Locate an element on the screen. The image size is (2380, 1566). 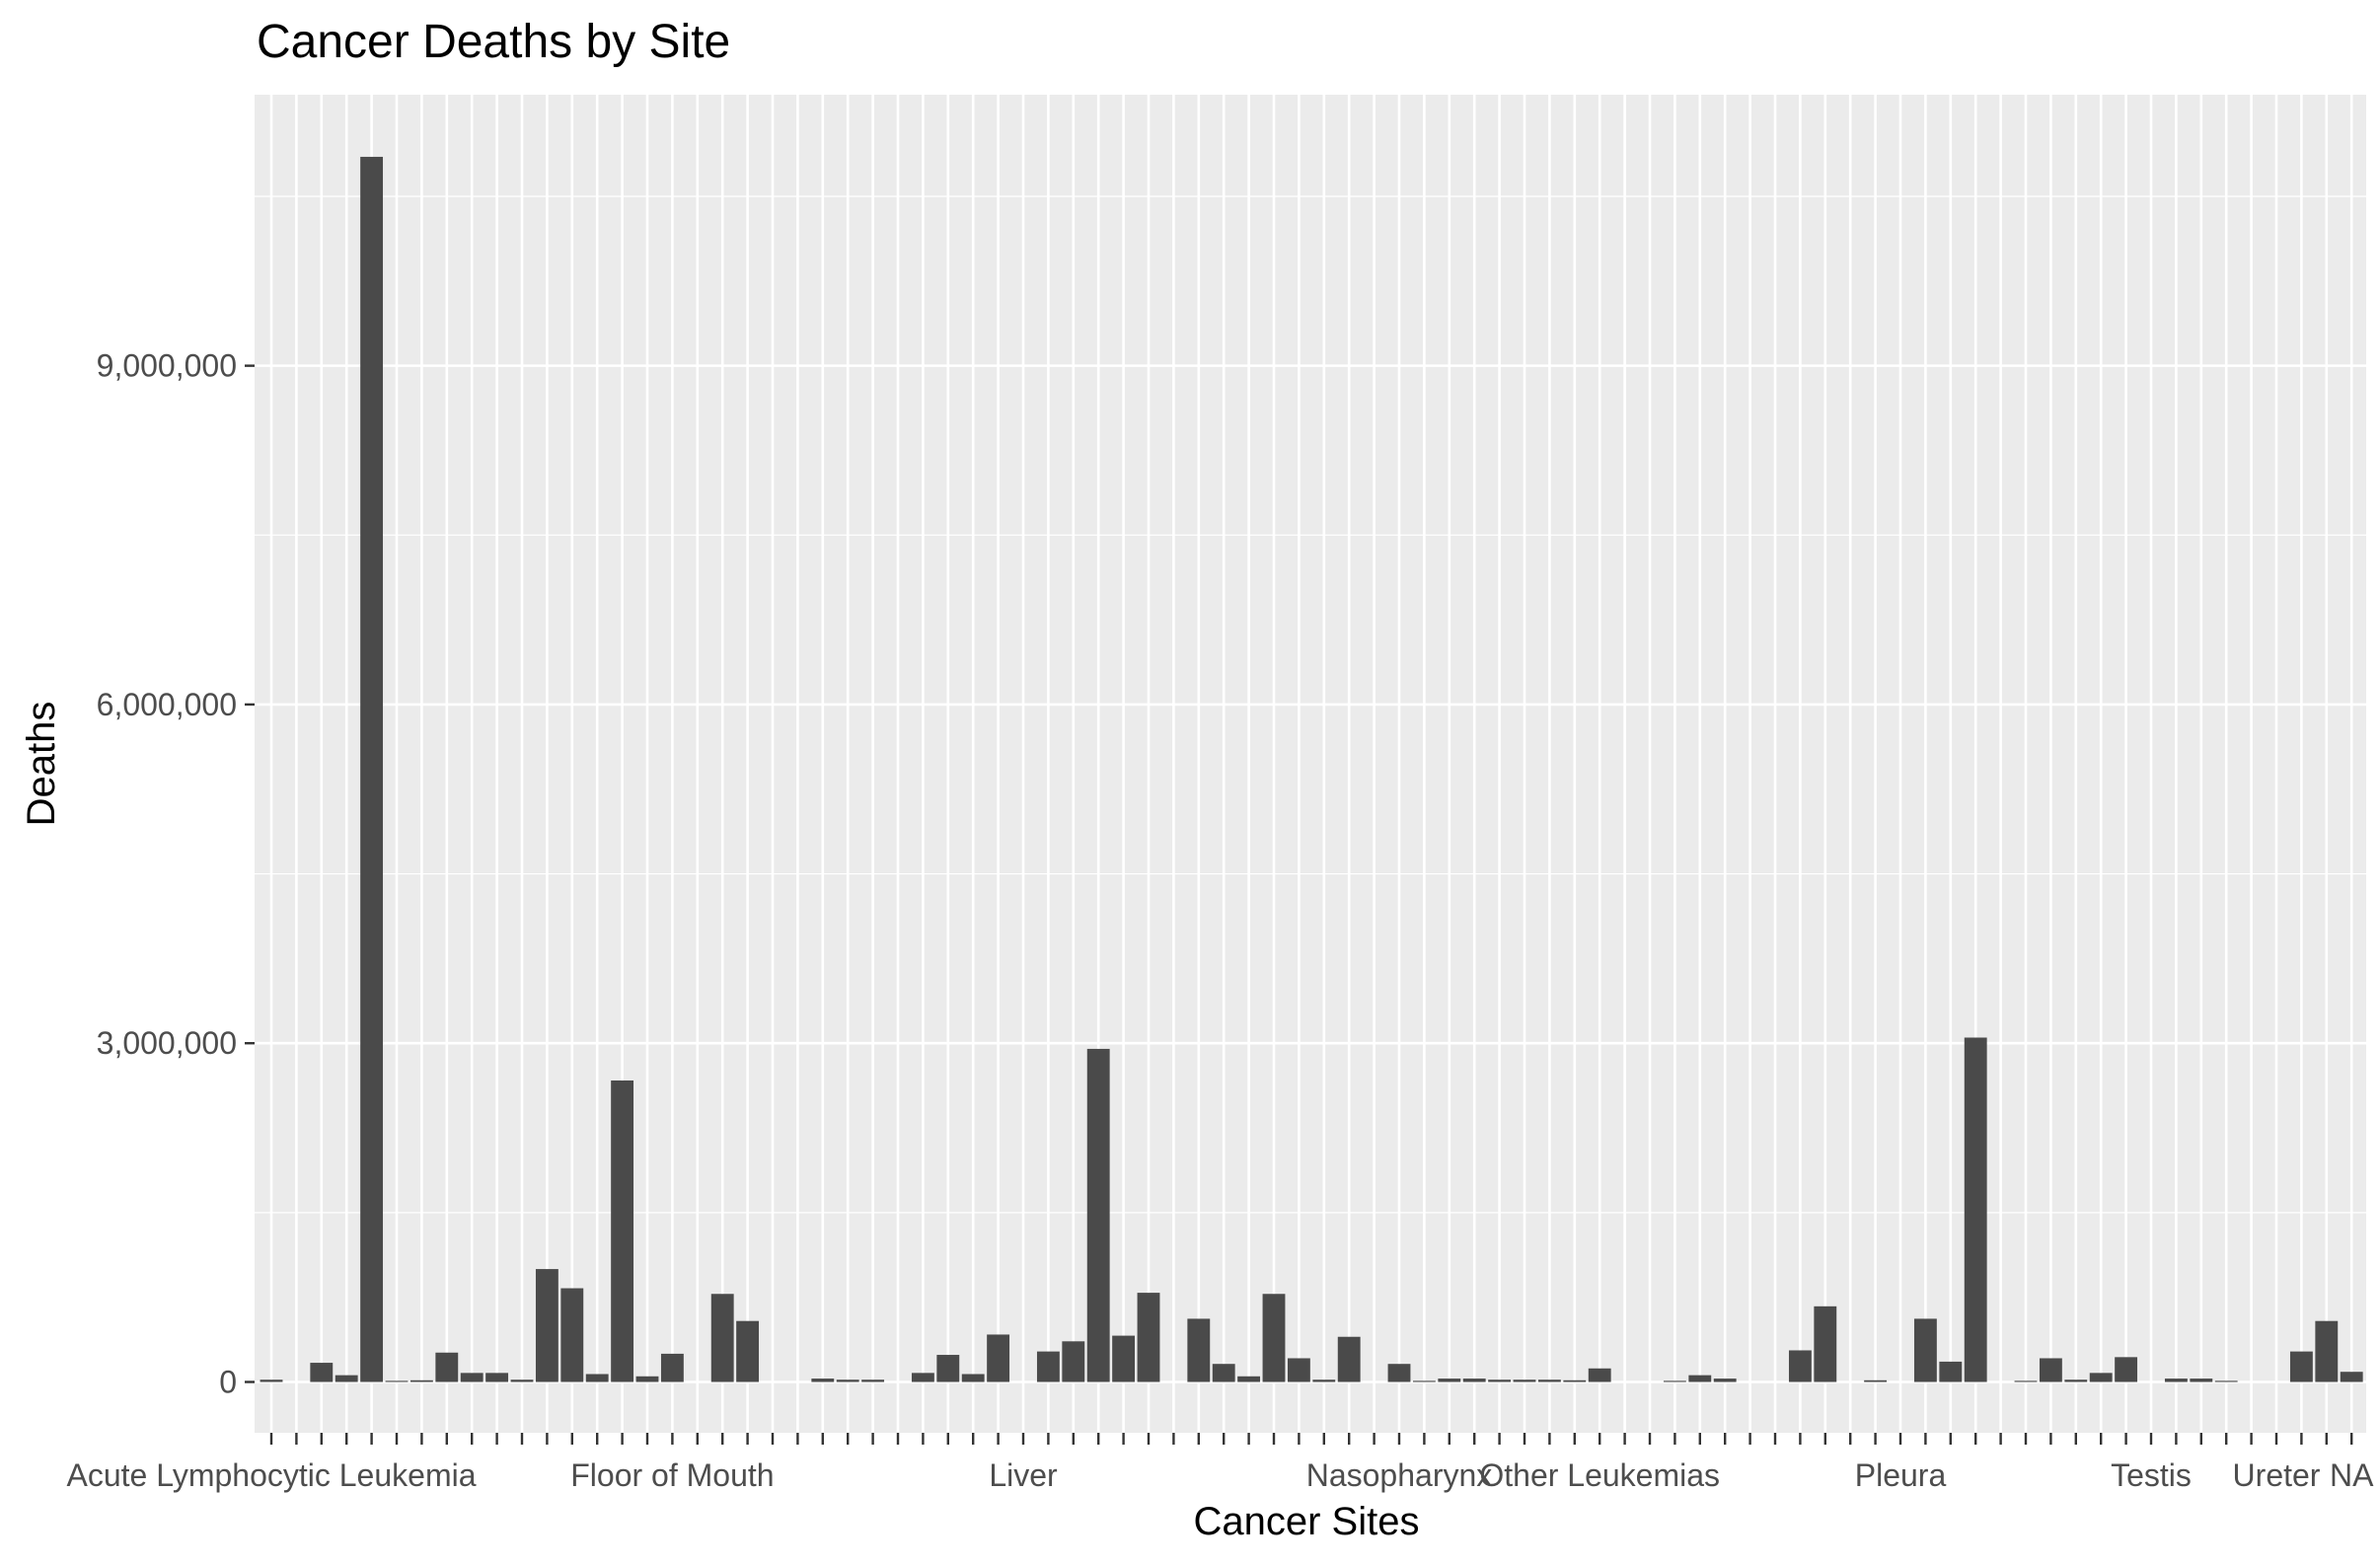
y-tick-label: 6,000,000 is located at coordinates (167, 704).